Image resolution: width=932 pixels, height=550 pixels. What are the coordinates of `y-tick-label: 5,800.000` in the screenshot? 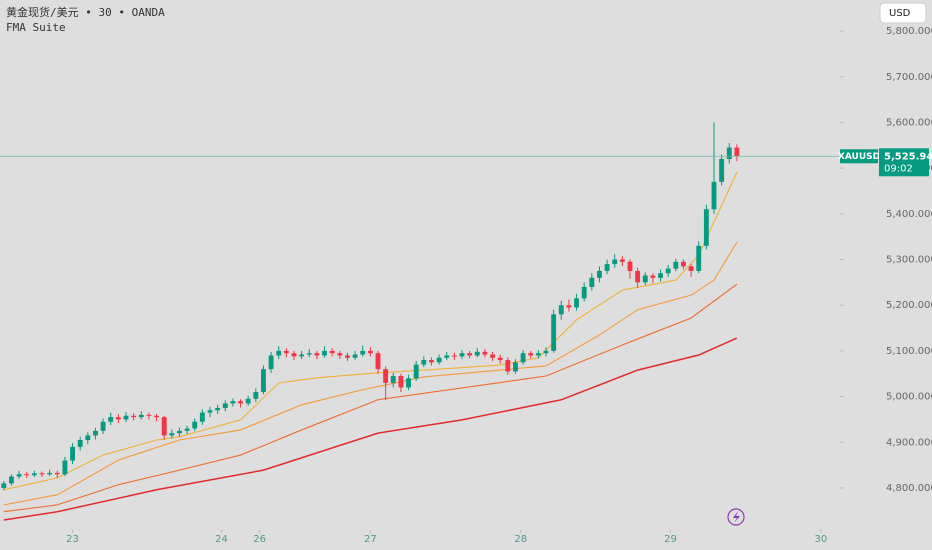 It's located at (909, 31).